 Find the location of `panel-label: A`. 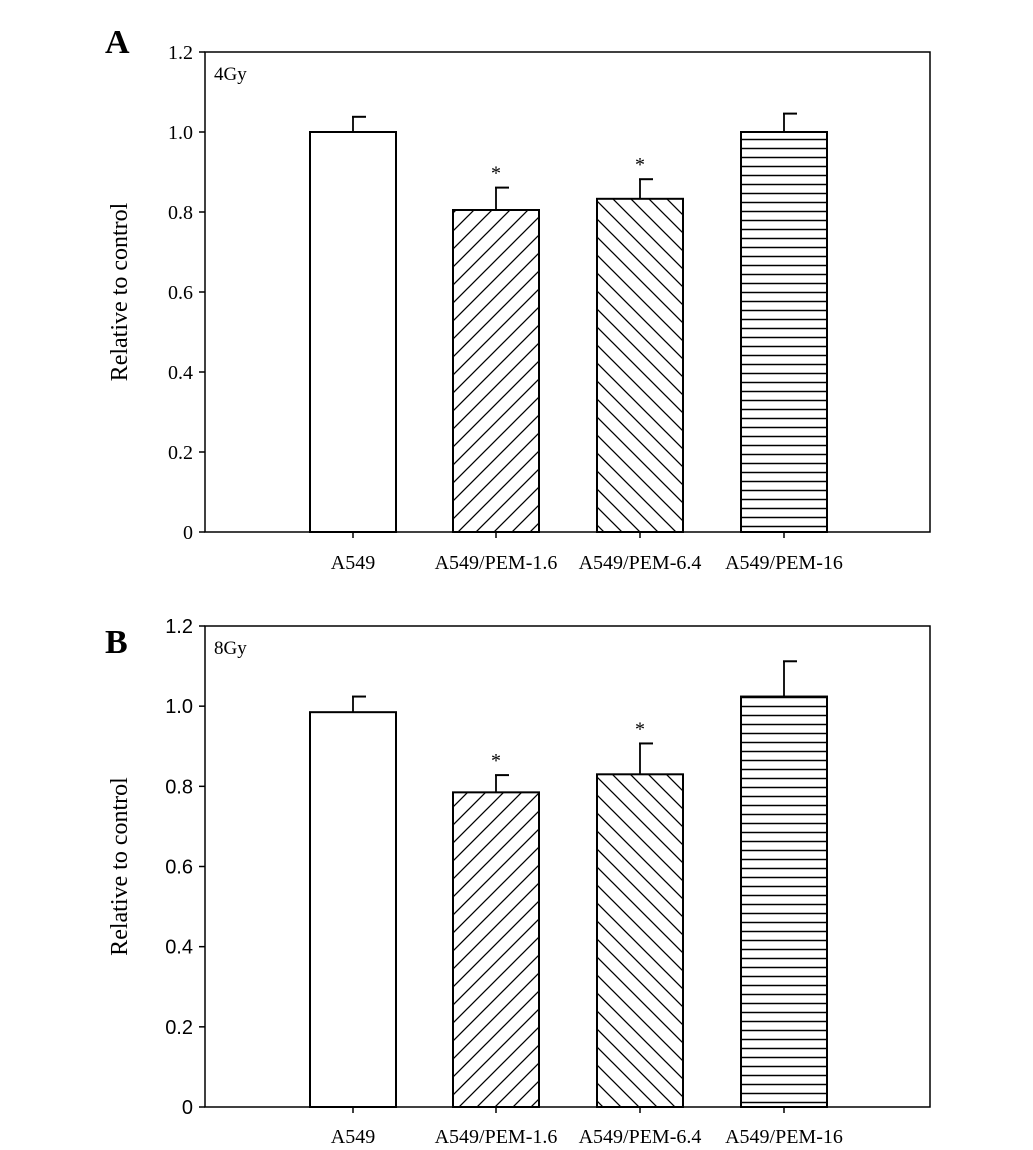

panel-label: A is located at coordinates (117, 42).